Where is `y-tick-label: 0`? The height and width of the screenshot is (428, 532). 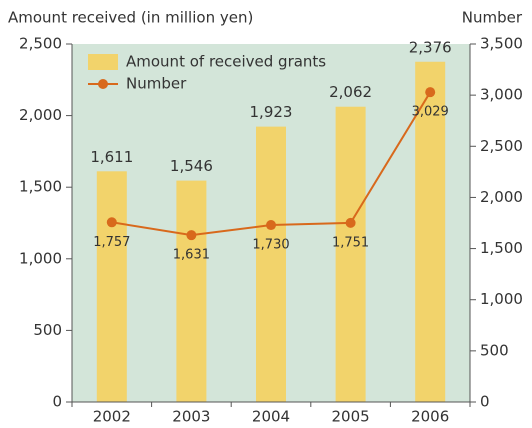
y-tick-label: 0 is located at coordinates (57, 402).